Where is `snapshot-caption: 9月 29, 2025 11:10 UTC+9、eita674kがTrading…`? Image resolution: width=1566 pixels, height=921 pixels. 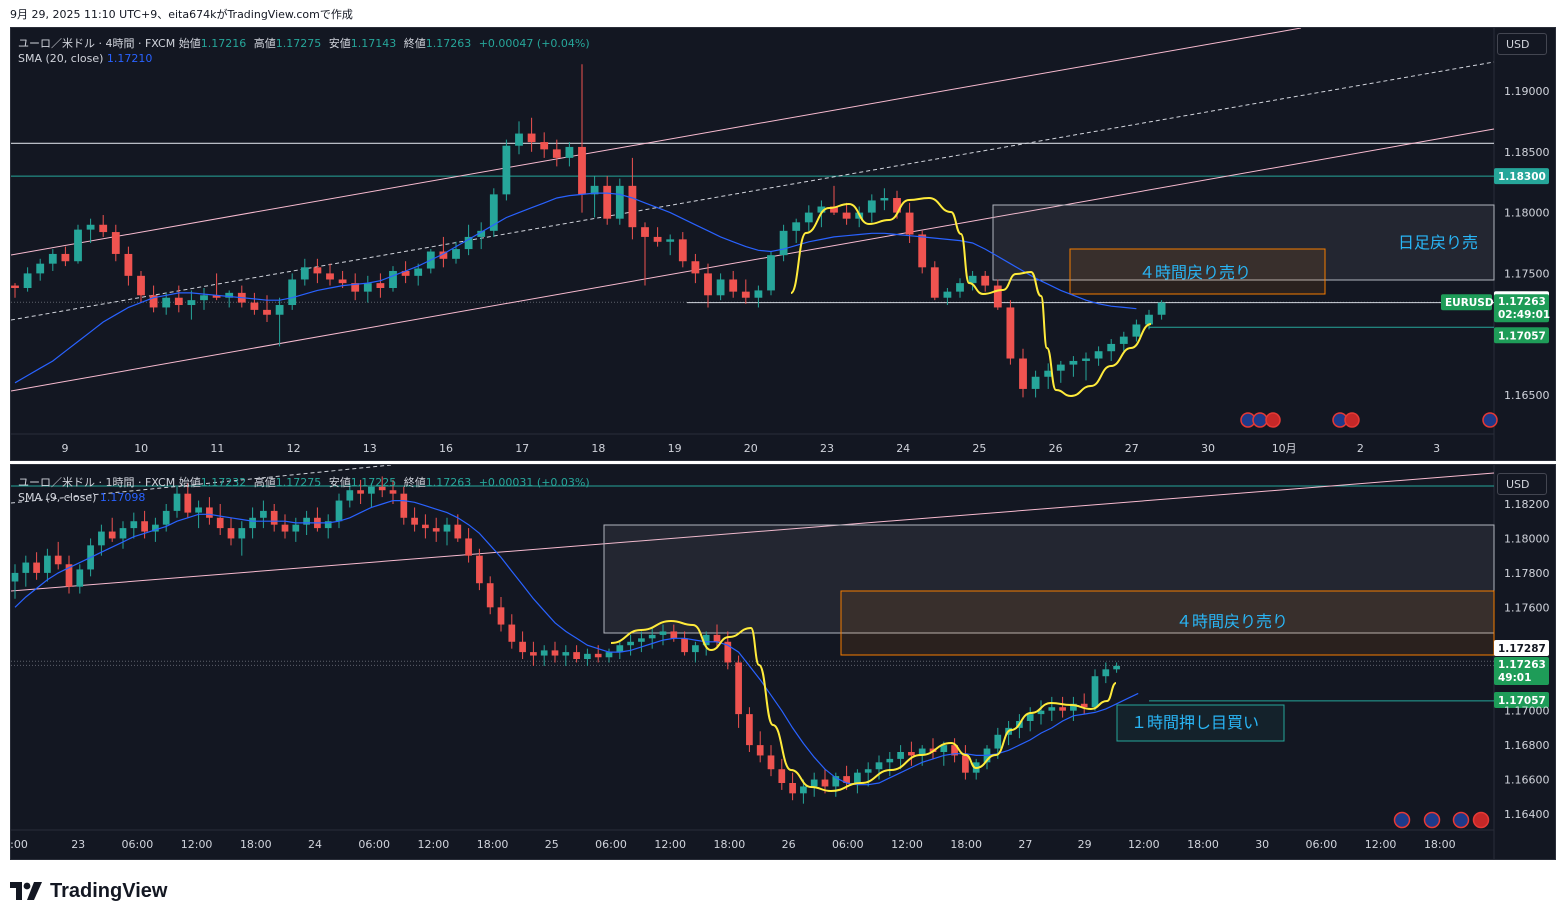 snapshot-caption: 9月 29, 2025 11:10 UTC+9、eita674kがTrading… is located at coordinates (181, 14).